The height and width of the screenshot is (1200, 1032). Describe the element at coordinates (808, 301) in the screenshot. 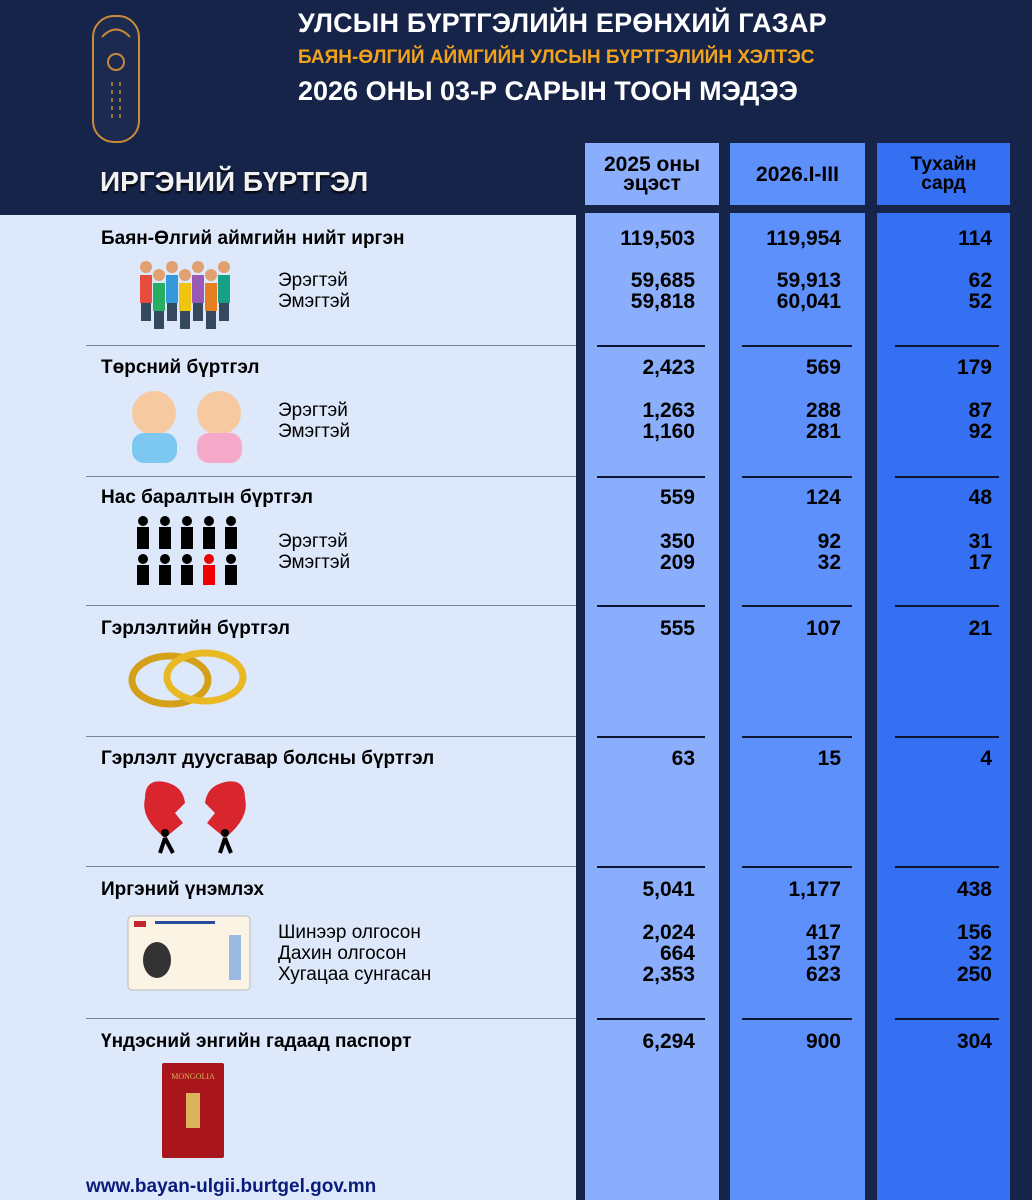

I see `sub-value: 60,041` at that location.